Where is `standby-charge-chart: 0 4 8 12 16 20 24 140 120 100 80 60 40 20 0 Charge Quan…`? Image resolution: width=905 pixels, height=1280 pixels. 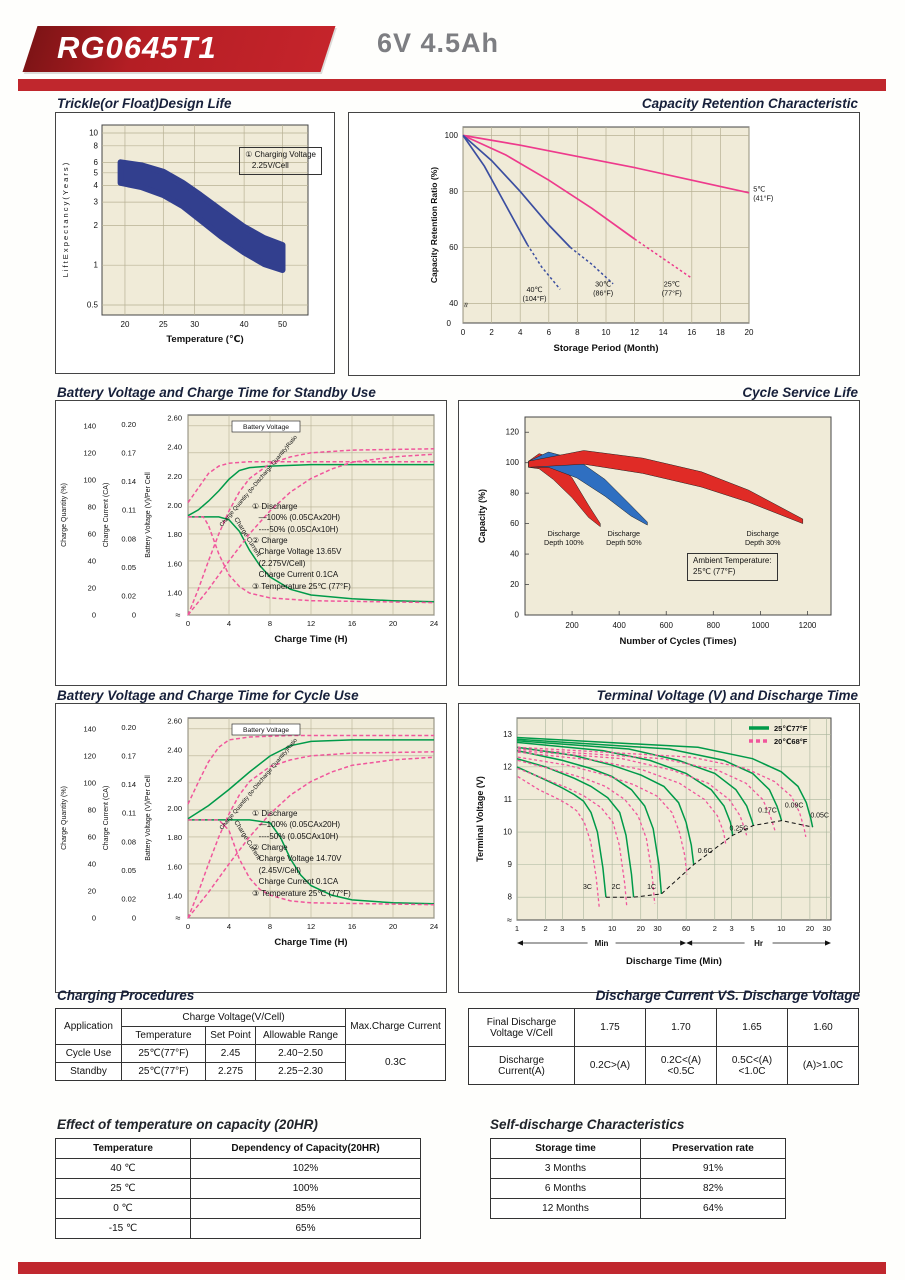 standby-charge-chart: 0 4 8 12 16 20 24 140 120 100 80 60 40 20 0 Charge Quan… is located at coordinates (251, 543).